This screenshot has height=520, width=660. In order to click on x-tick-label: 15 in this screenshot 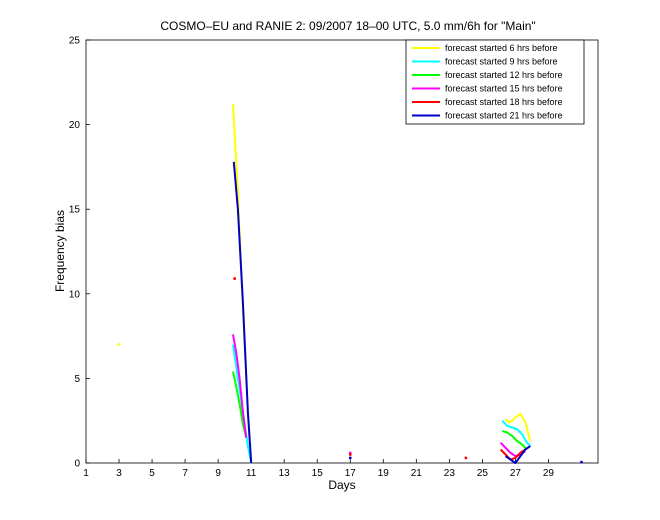, I will do `click(318, 473)`.